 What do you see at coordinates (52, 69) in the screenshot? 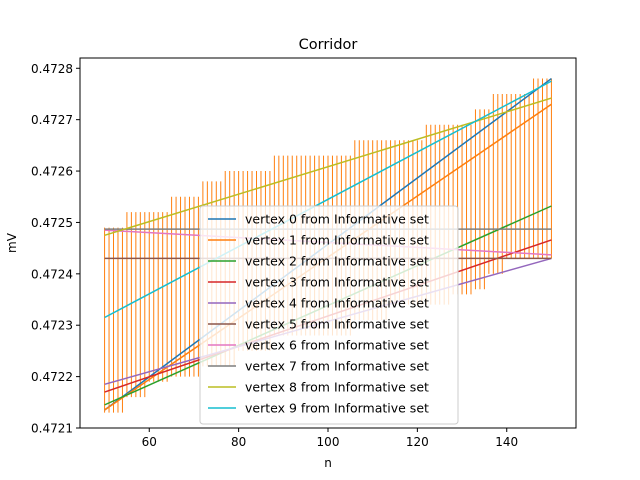
I see `y-tick-label: 0.4728` at bounding box center [52, 69].